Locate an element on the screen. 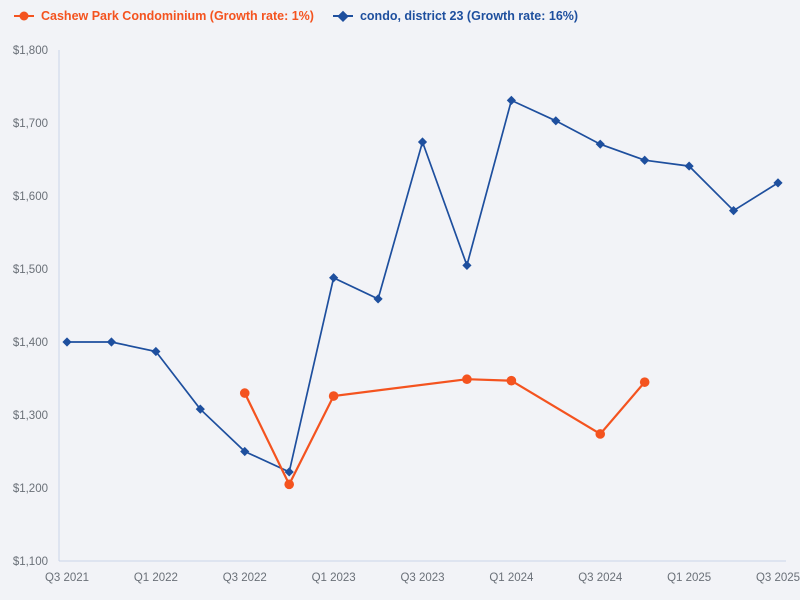 This screenshot has width=800, height=600. y-tick-label: $1,300 is located at coordinates (30, 416).